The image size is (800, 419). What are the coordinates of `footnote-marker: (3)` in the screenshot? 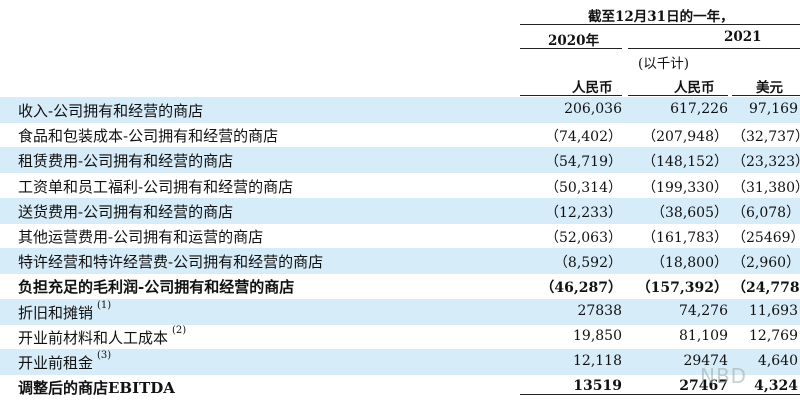 It's located at (104, 355).